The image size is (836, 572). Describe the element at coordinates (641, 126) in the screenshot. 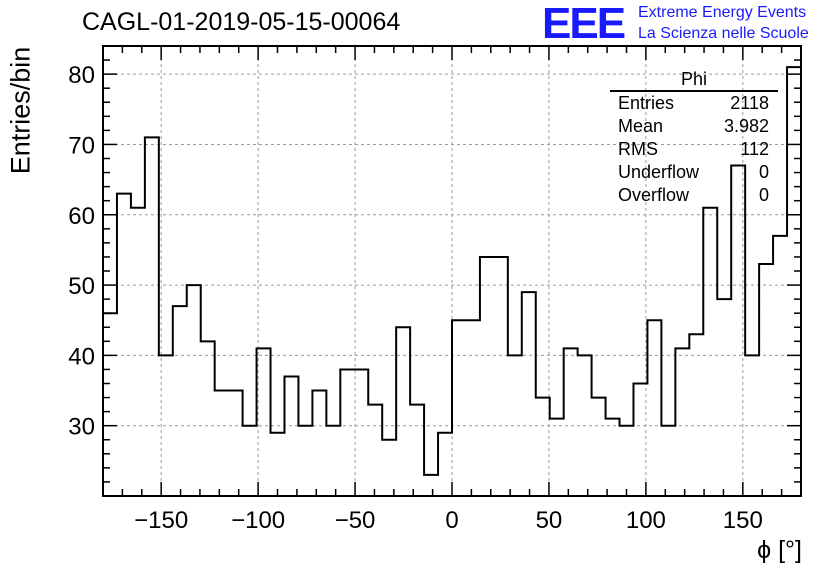

I see `stats-label: Mean` at that location.